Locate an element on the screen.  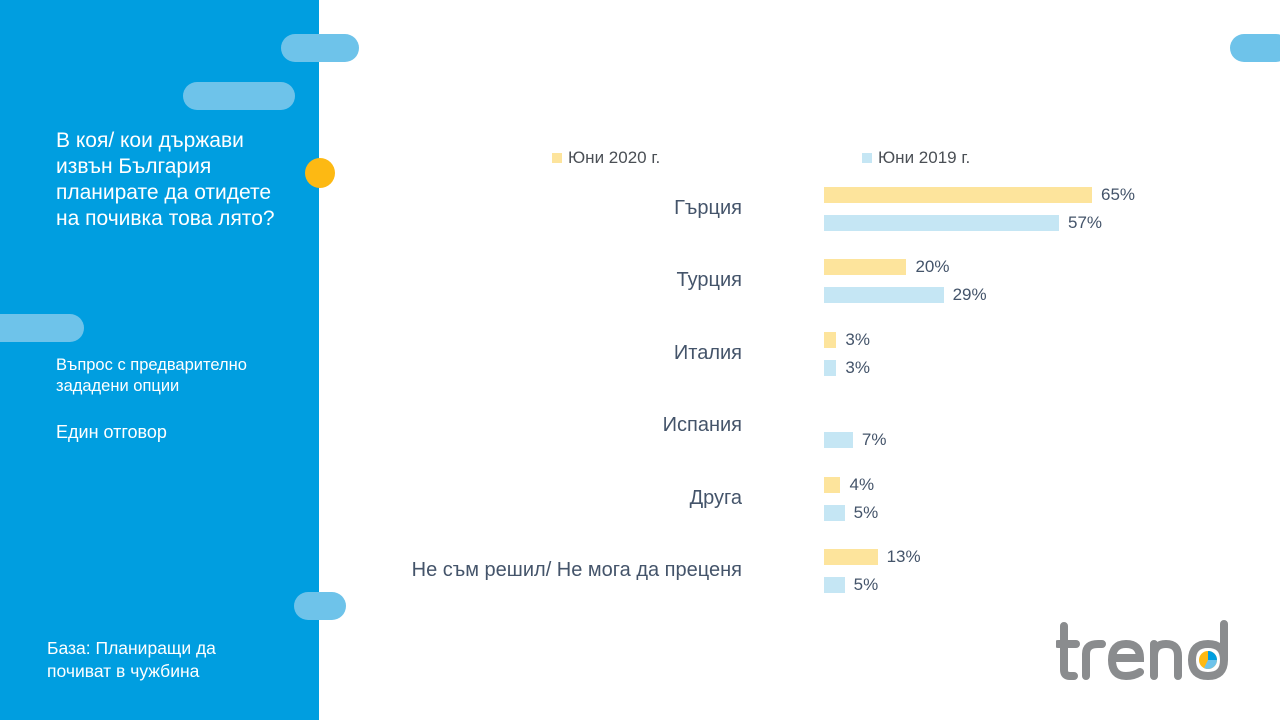
legend-item-2020: Юни 2020 г. is located at coordinates (606, 158).